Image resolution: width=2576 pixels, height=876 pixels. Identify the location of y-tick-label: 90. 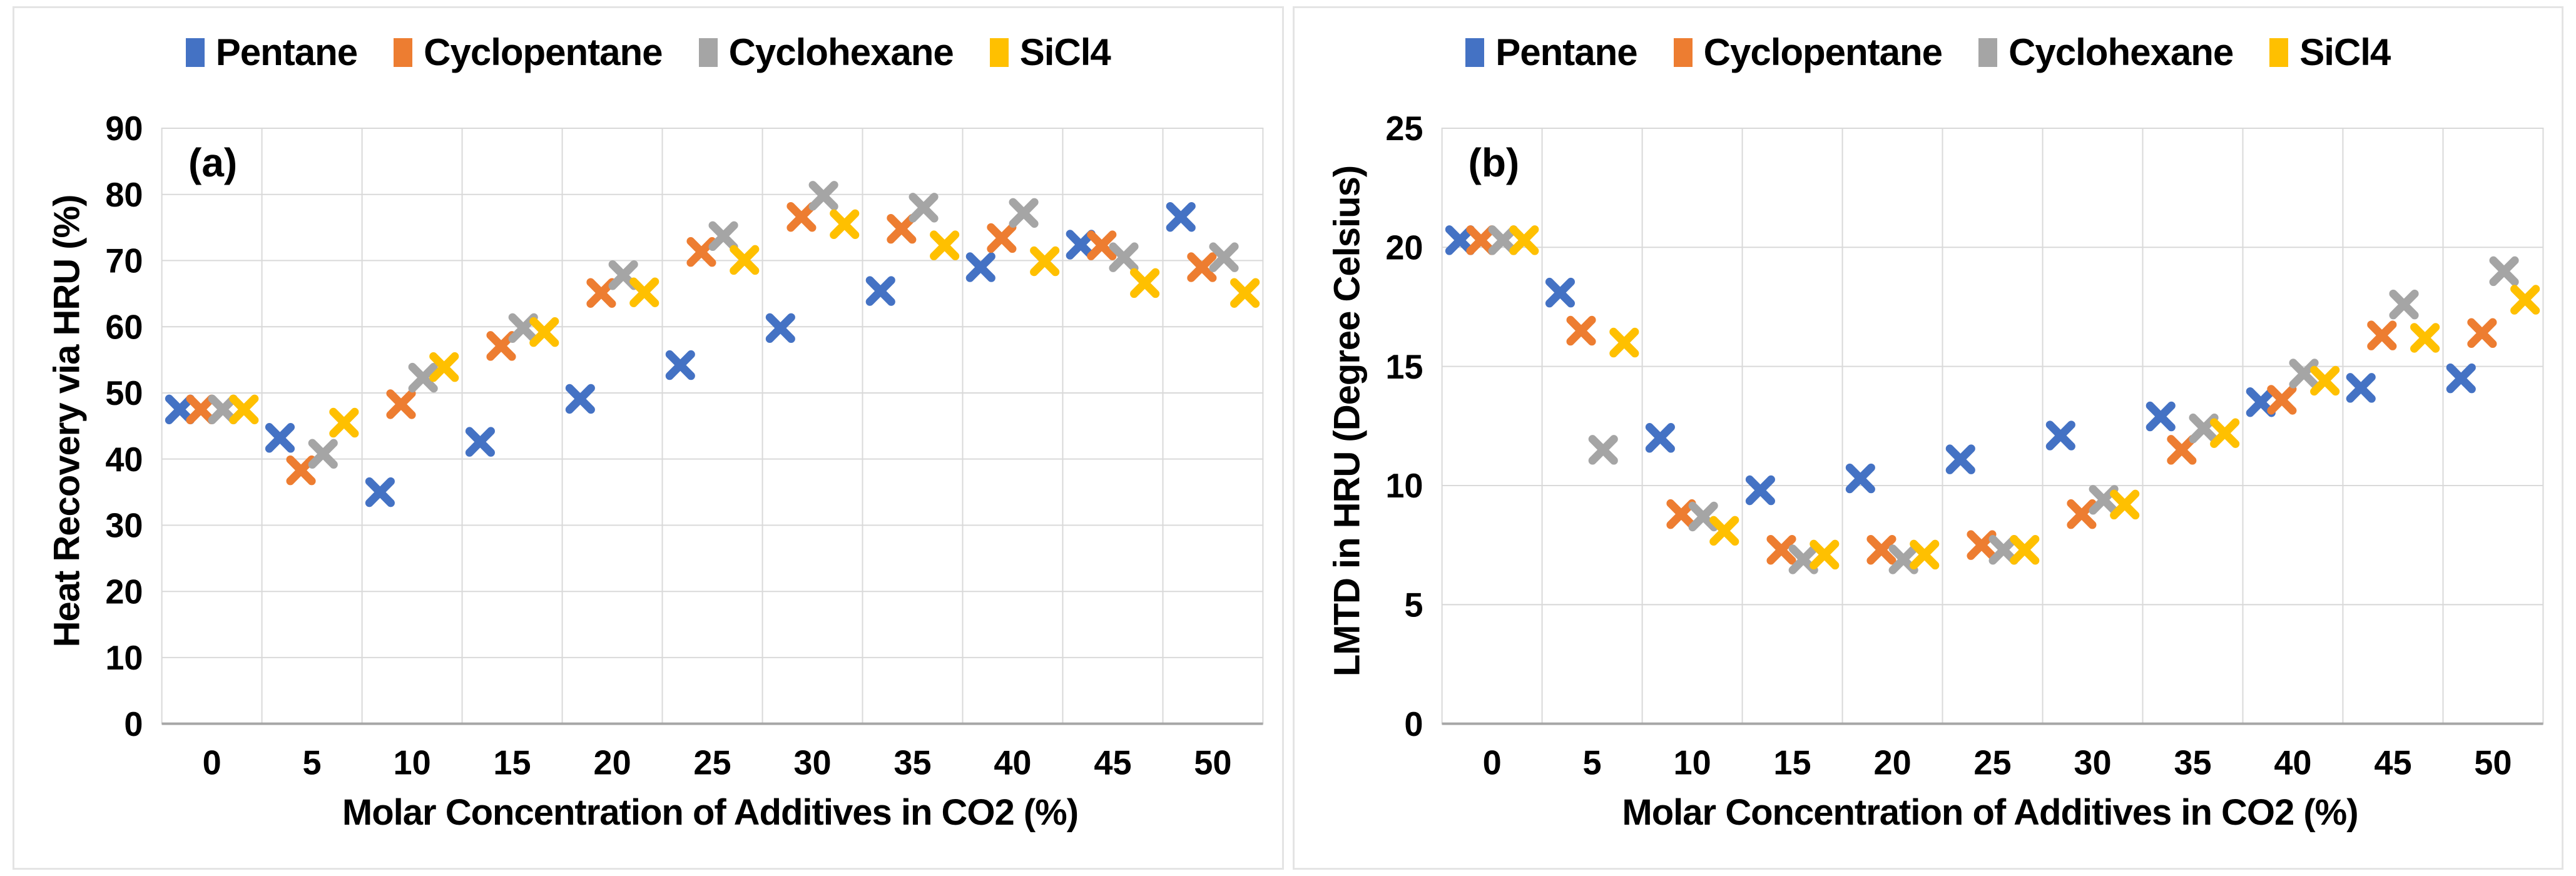
(124, 128).